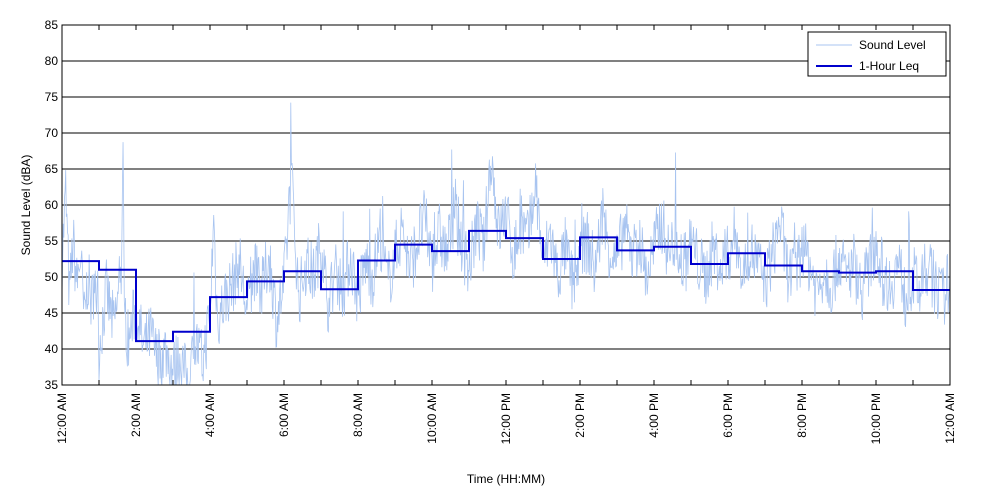 This screenshot has height=500, width=1000. Describe the element at coordinates (210, 415) in the screenshot. I see `x-tick-label-2: 4:00 AM` at that location.